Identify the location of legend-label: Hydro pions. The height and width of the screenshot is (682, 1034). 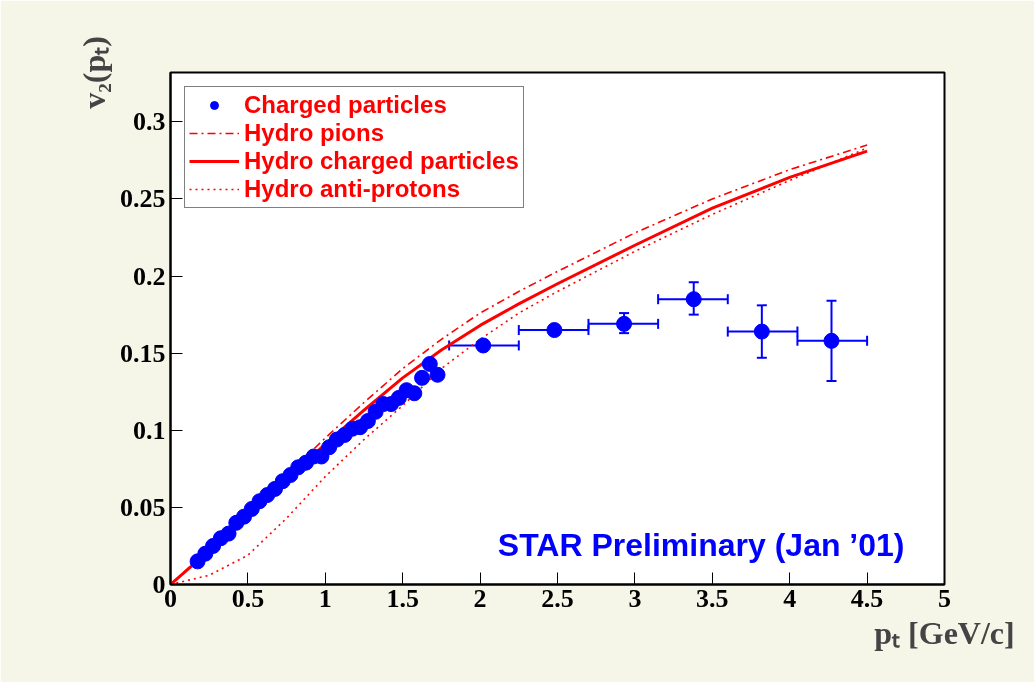
(314, 133).